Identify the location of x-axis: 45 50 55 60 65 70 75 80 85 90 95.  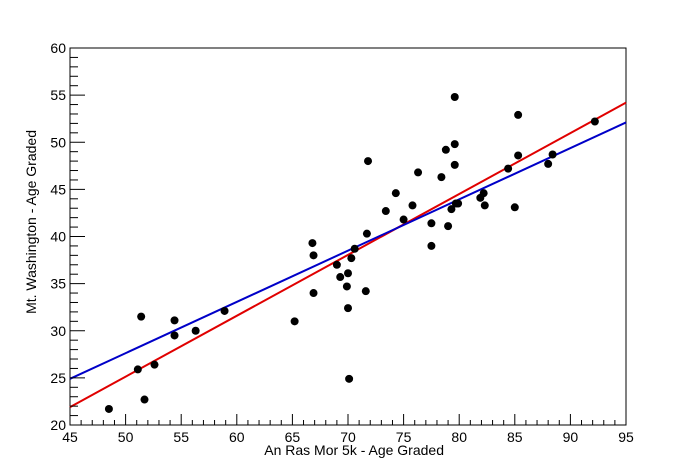
(348, 429).